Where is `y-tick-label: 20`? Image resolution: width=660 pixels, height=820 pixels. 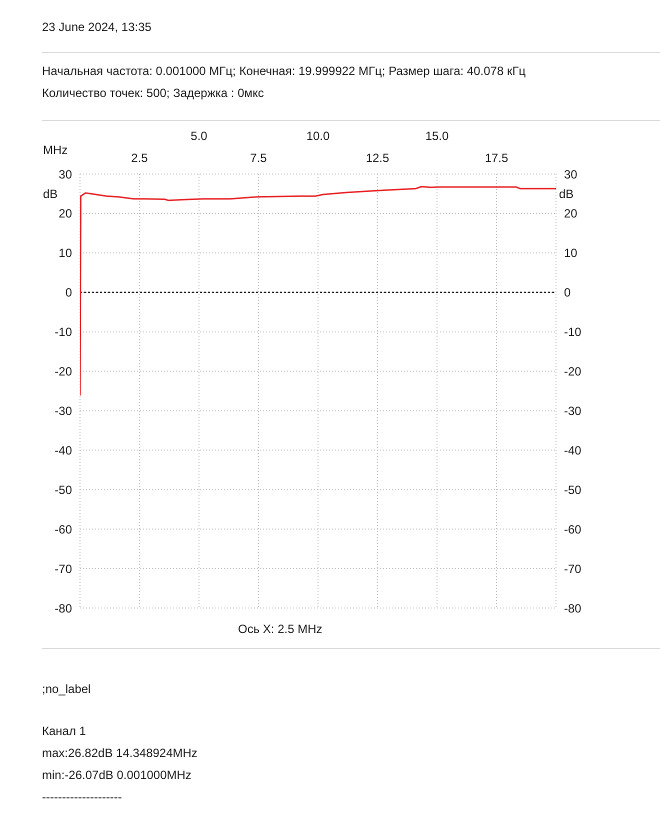
y-tick-label: 20 is located at coordinates (65, 213).